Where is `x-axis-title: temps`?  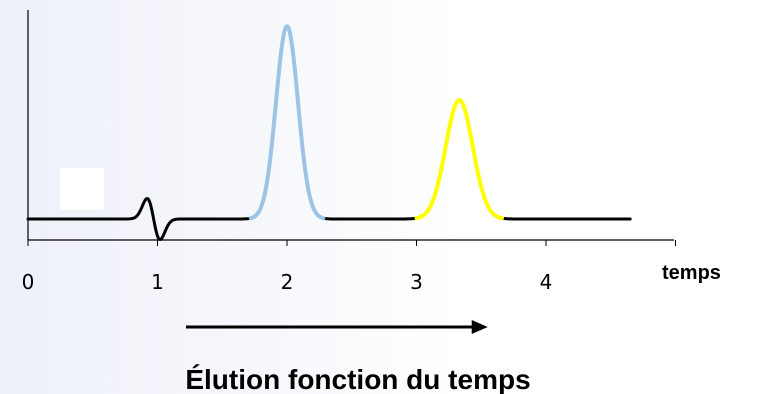
x-axis-title: temps is located at coordinates (691, 273).